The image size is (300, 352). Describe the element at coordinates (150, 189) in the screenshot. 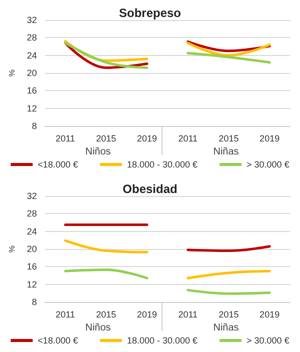

I see `chart-title: Obesidad` at that location.